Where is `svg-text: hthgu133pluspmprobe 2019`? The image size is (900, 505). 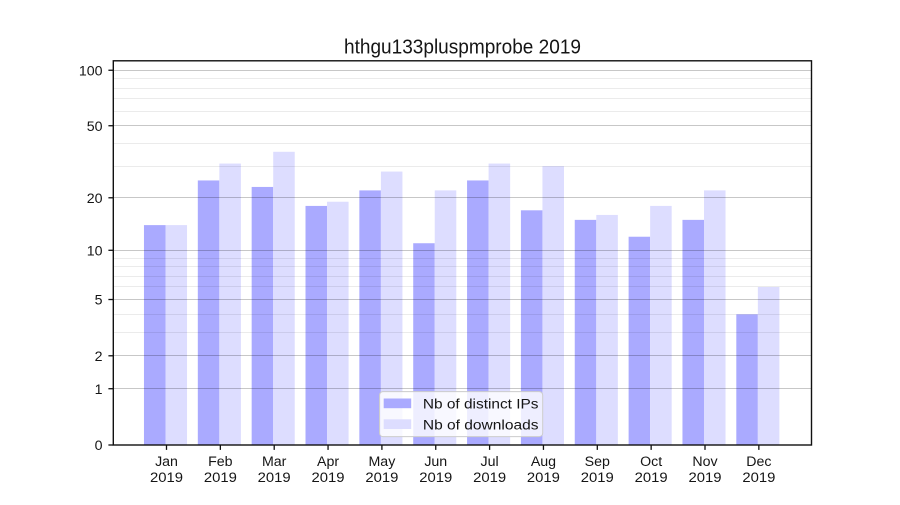
svg-text: hthgu133pluspmprobe 2019 is located at coordinates (462, 48).